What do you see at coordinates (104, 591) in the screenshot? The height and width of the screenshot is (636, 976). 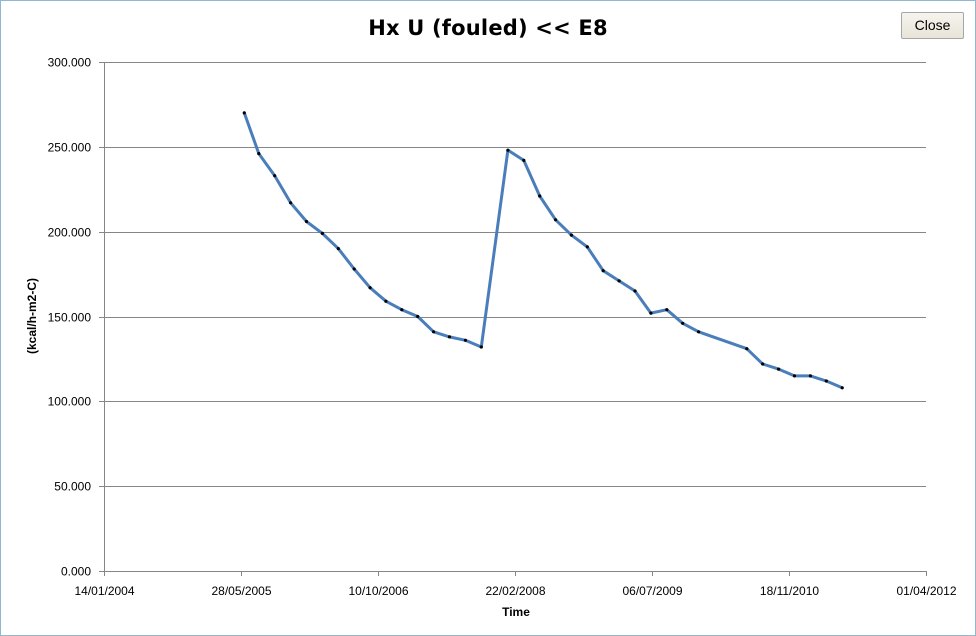 I see `x-tick-label: 14/01/2004` at bounding box center [104, 591].